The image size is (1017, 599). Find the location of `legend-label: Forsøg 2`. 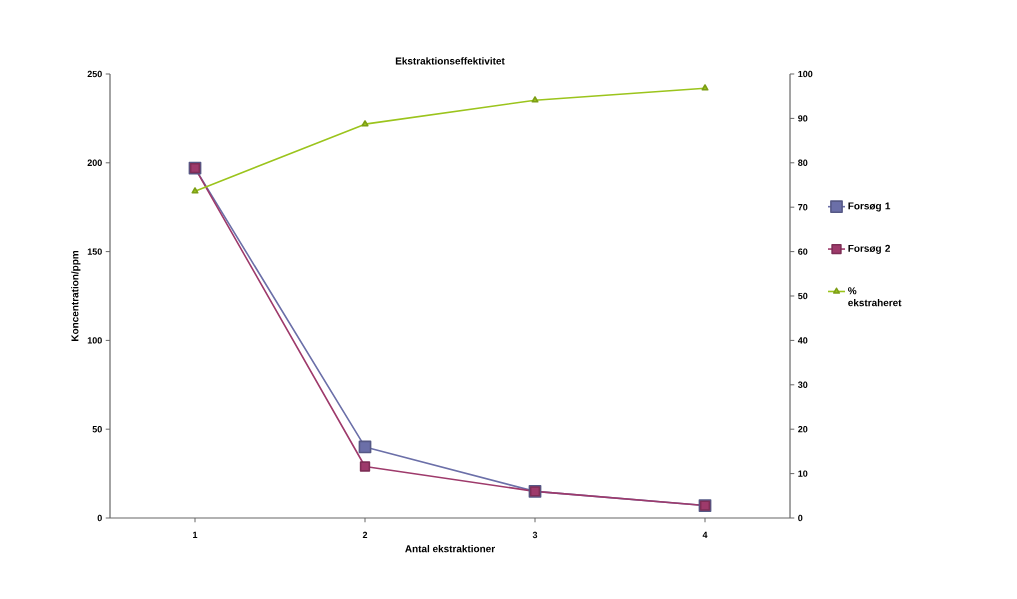

legend-label: Forsøg 2 is located at coordinates (869, 249).